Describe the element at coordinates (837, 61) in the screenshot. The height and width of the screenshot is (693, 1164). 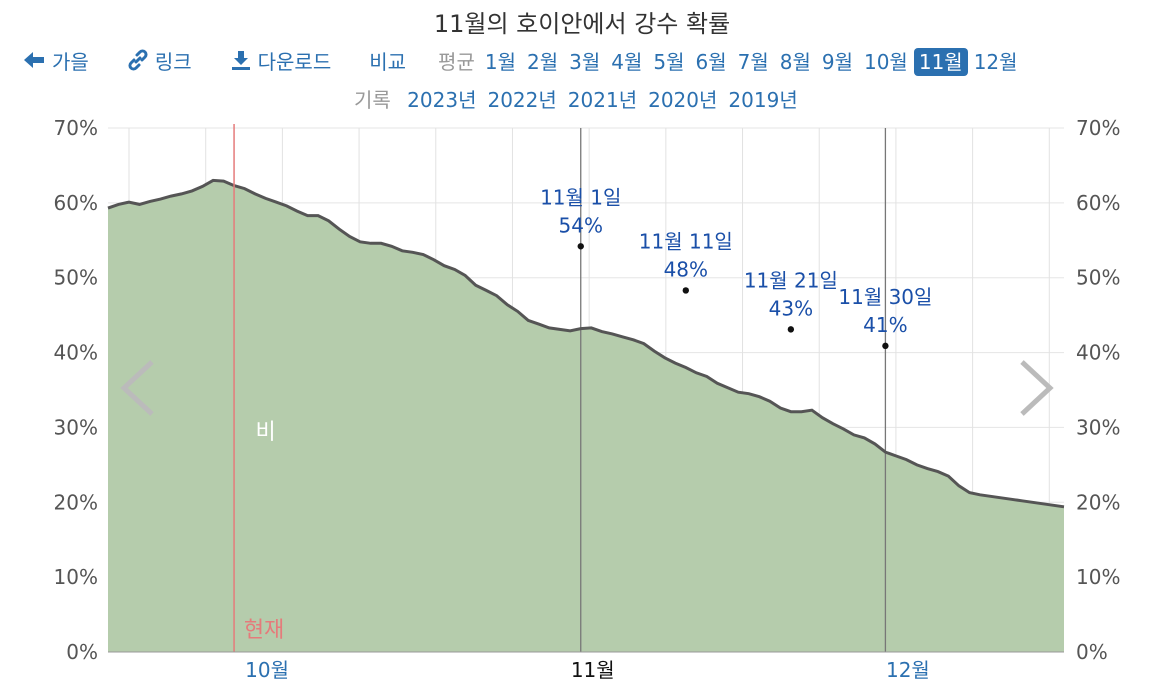
I see `month-link-9: 9월` at that location.